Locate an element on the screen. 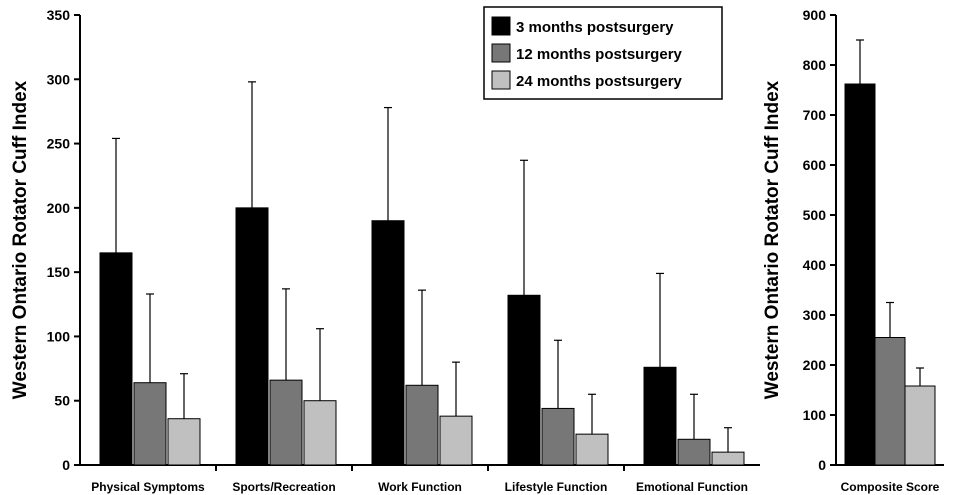  legend-label: 12 months postsurgery is located at coordinates (599, 54).